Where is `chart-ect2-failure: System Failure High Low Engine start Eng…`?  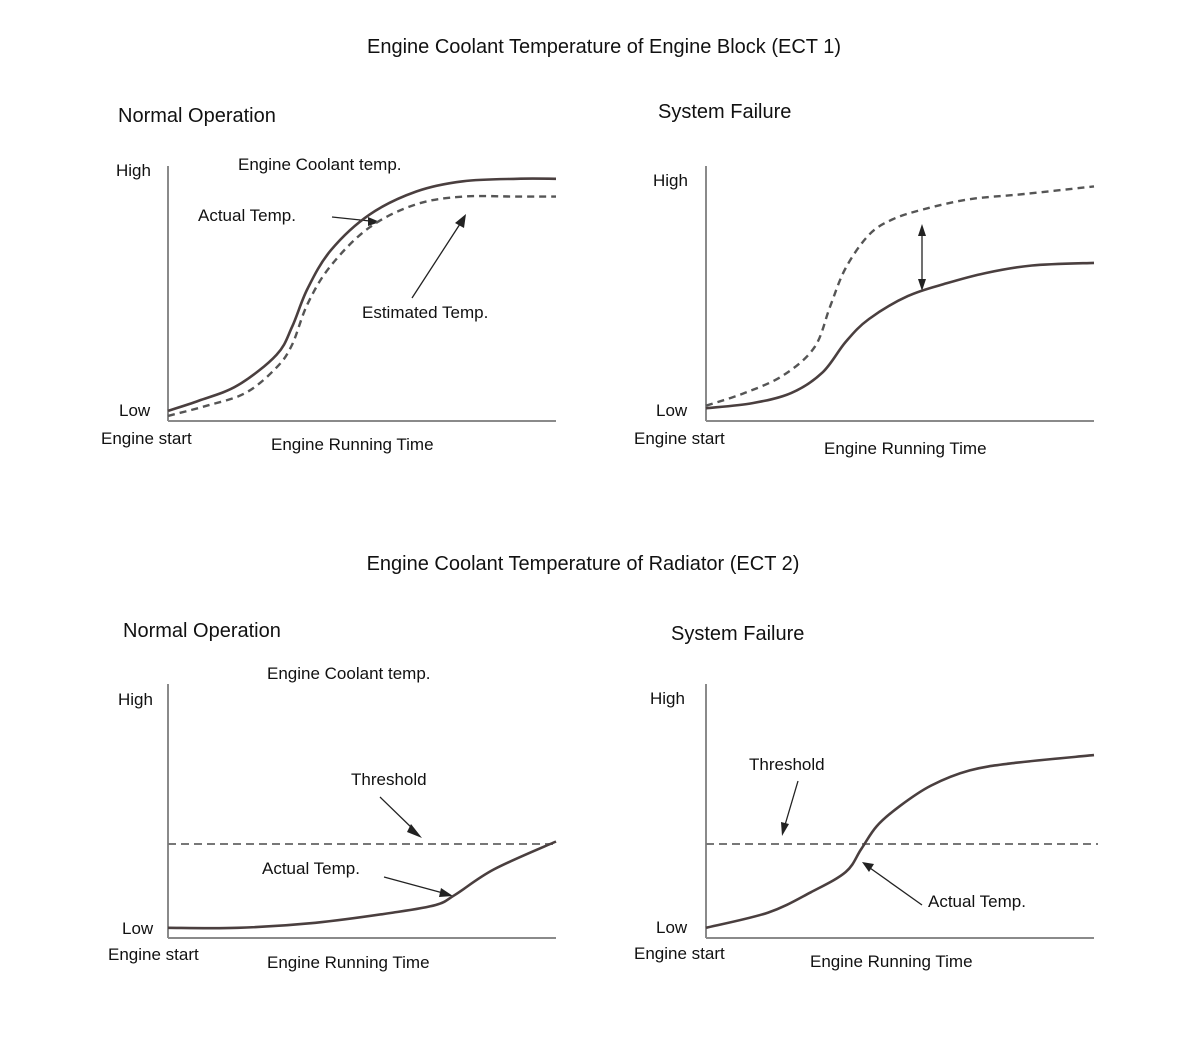 chart-ect2-failure: System Failure High Low Engine start Eng… is located at coordinates (866, 797).